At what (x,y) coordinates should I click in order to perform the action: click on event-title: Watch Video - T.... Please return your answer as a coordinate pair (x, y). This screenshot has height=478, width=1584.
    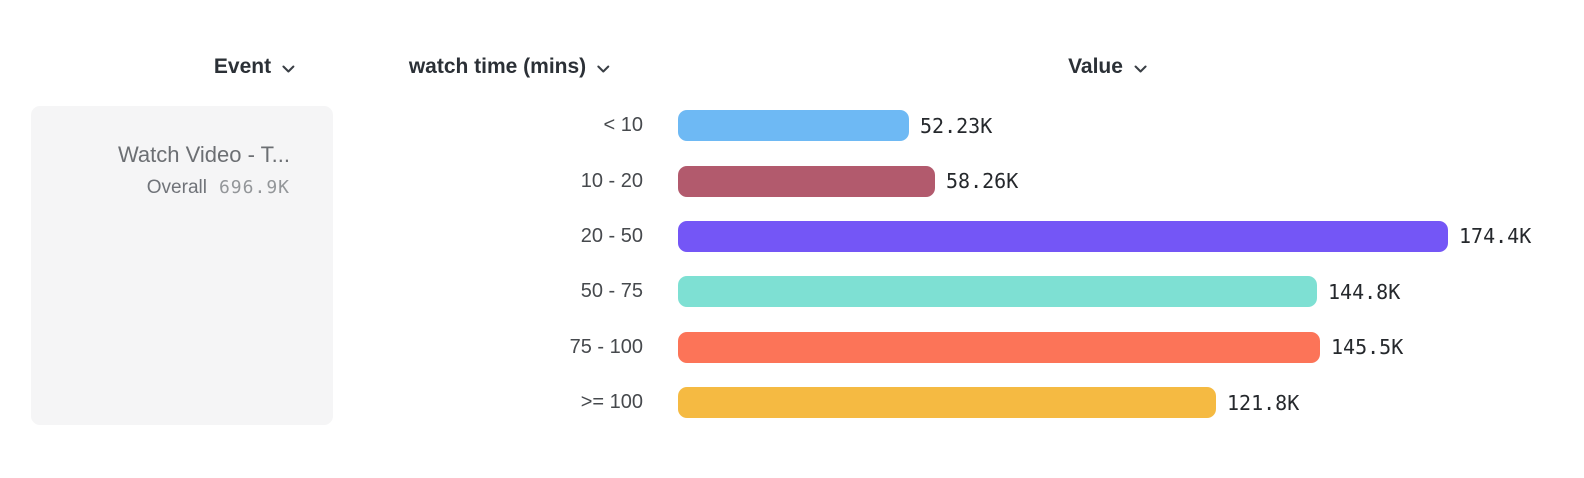
    Looking at the image, I should click on (203, 154).